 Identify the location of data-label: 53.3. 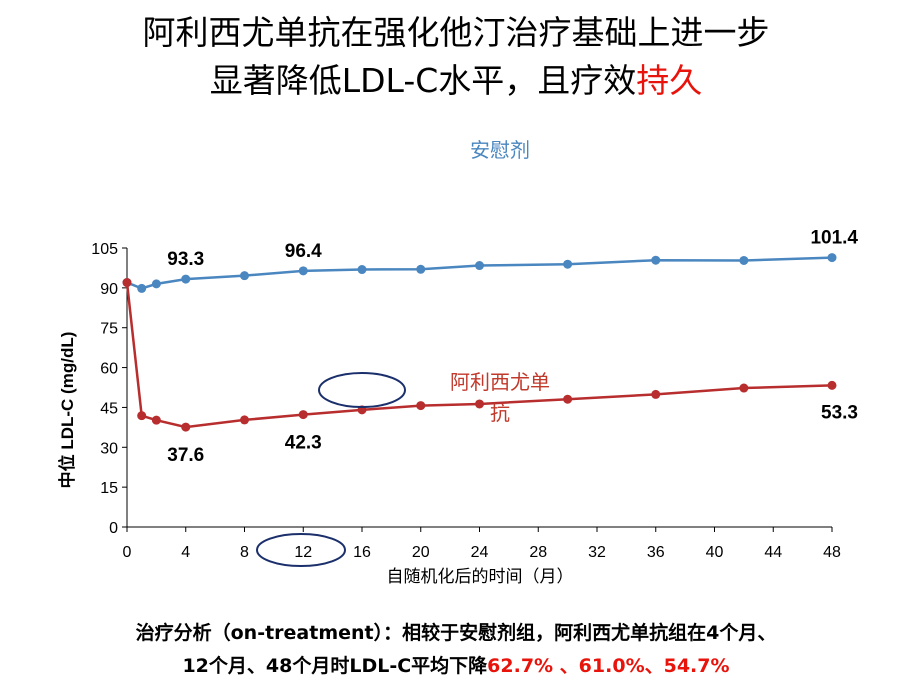
(839, 412).